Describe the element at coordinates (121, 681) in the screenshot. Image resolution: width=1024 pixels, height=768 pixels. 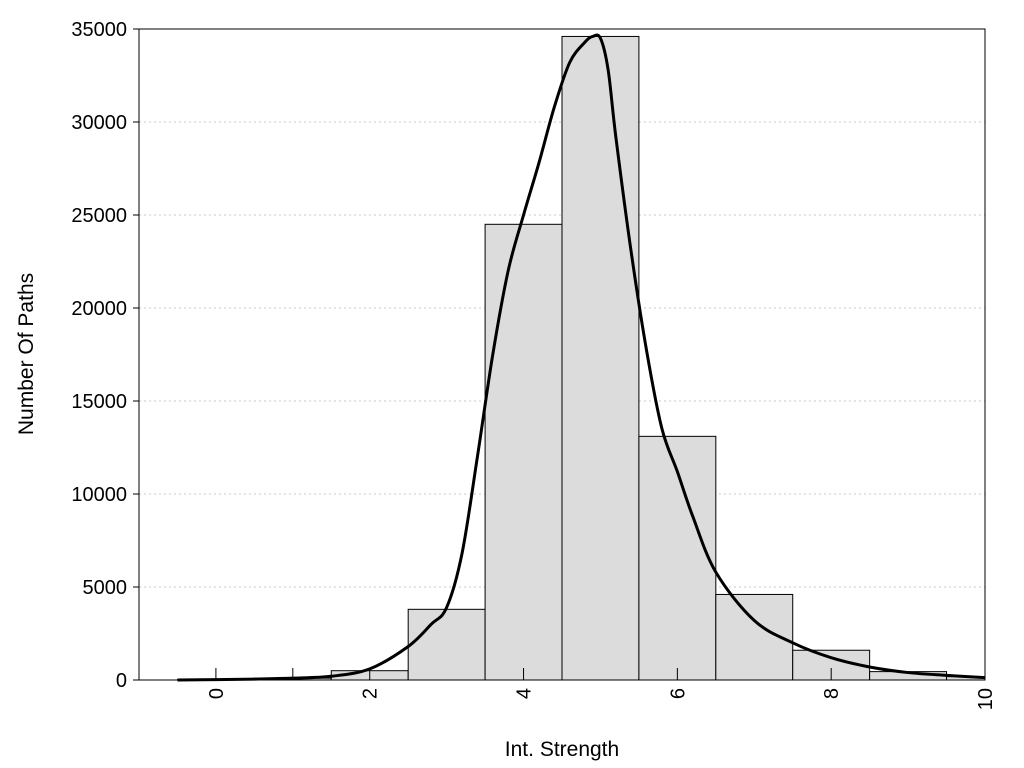
I see `y-tick-label: 0` at that location.